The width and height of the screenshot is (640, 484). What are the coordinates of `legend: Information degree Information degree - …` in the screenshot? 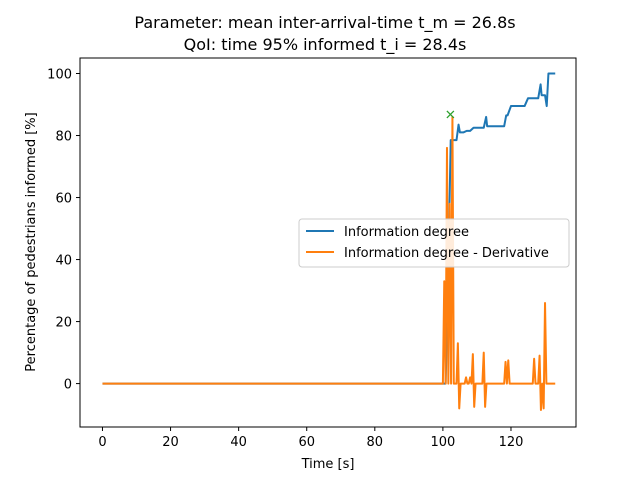 It's located at (434, 243).